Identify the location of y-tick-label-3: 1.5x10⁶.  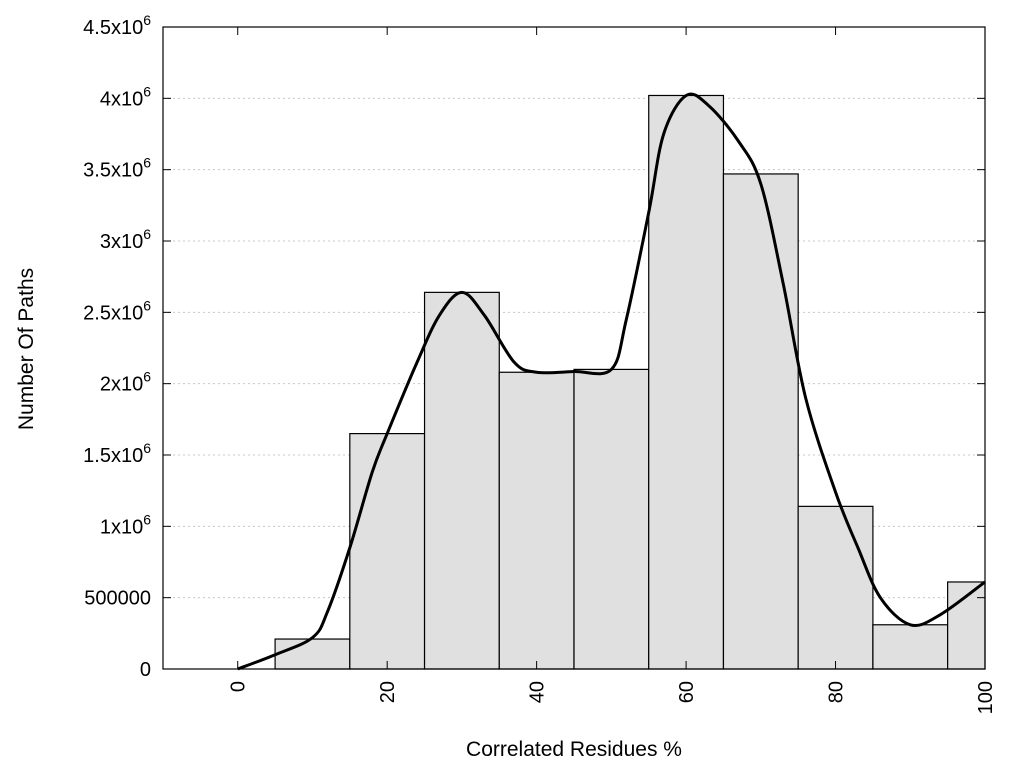
(117, 453).